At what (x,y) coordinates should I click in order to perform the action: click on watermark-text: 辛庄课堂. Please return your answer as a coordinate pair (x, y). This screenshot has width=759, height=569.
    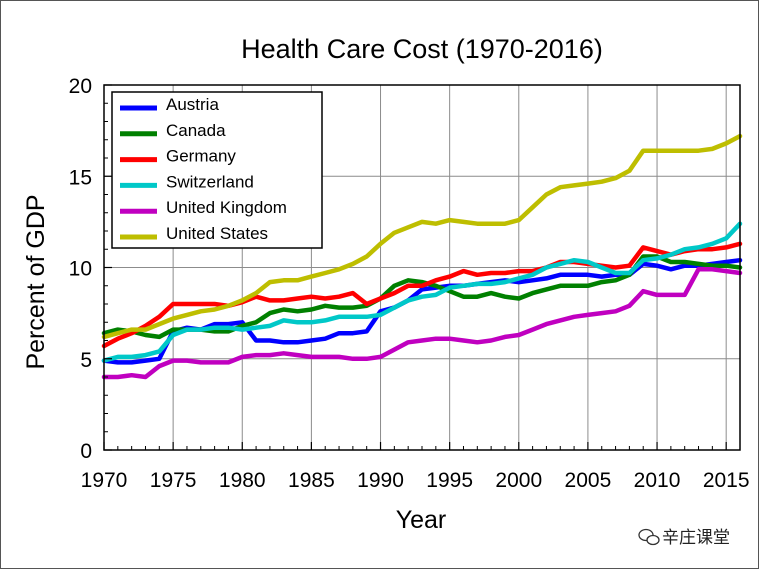
    Looking at the image, I should click on (696, 538).